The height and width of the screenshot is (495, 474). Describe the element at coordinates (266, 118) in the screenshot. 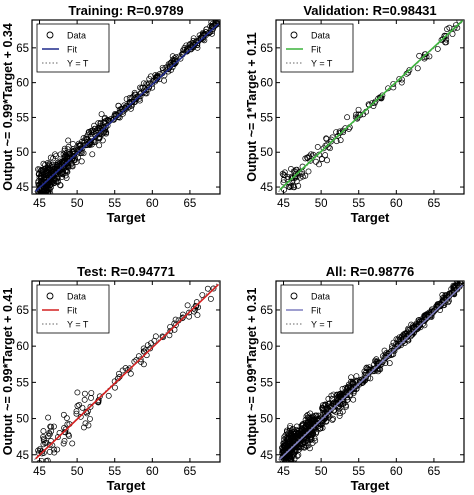

I see `y-tick-label: 55` at that location.